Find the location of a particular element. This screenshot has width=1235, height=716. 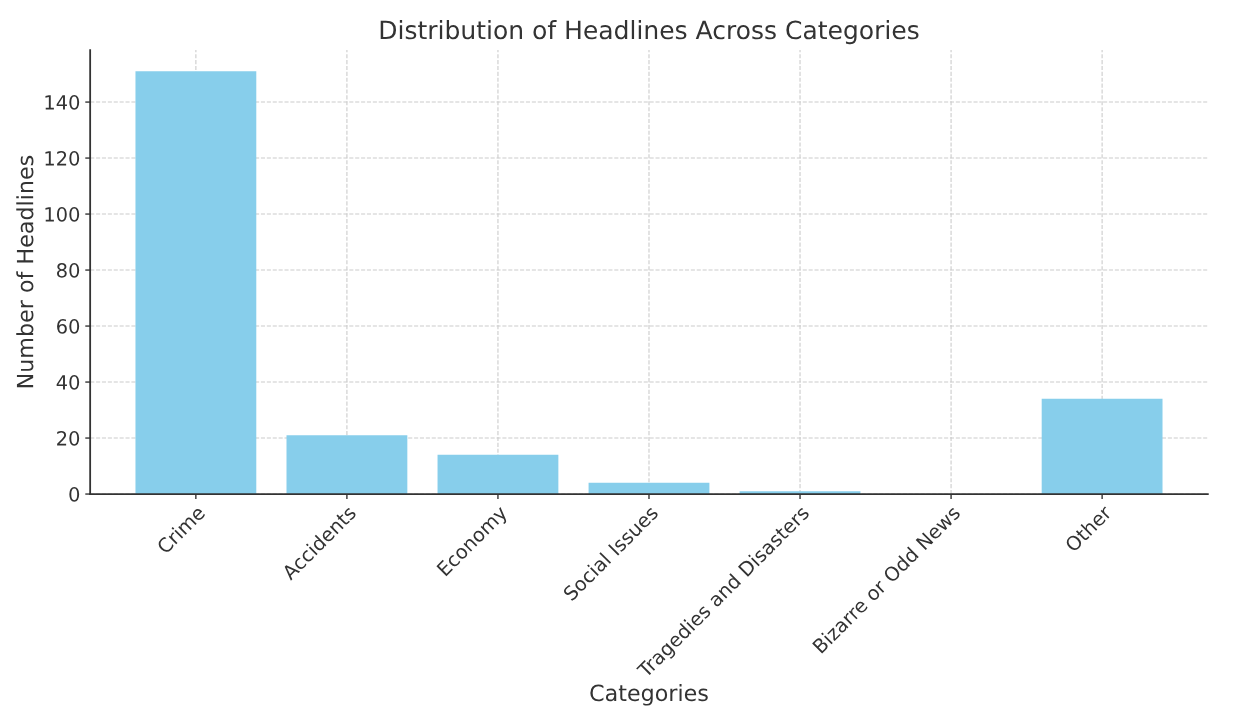

y-tick-label: 120 is located at coordinates (62, 158).